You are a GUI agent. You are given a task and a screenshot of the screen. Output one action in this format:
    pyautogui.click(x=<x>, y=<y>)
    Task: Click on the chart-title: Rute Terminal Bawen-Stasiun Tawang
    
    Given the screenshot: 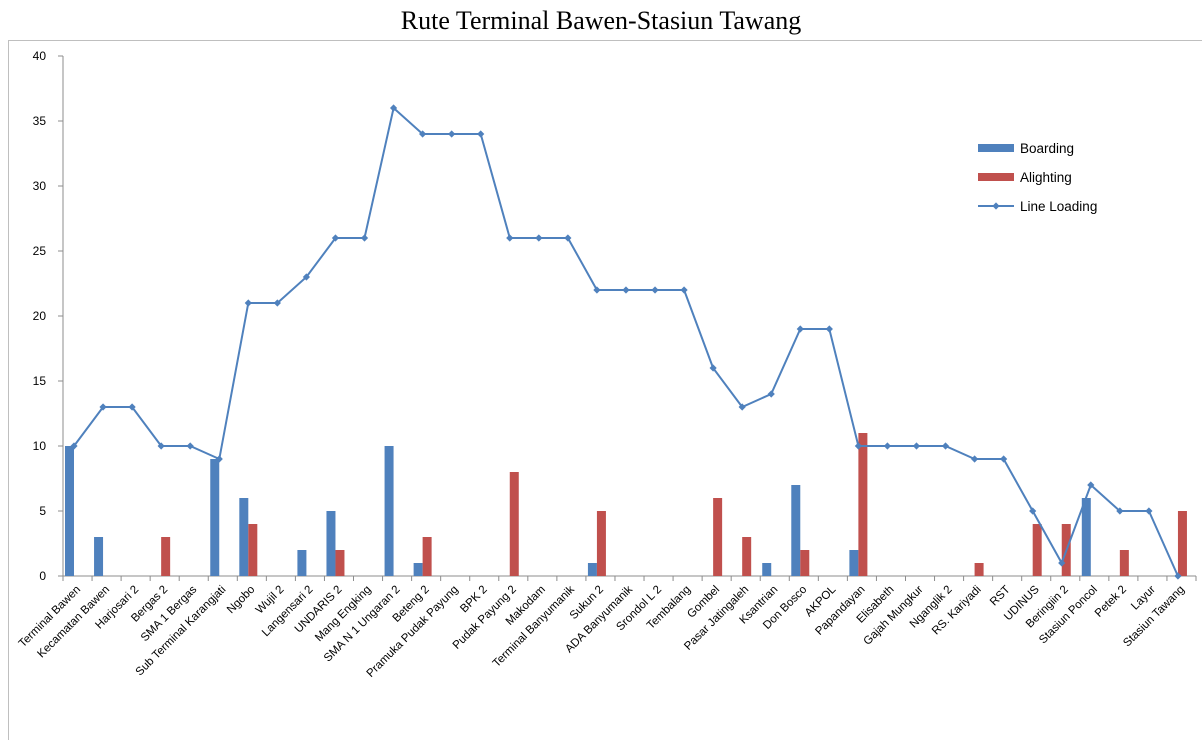 What is the action you would take?
    pyautogui.click(x=601, y=20)
    